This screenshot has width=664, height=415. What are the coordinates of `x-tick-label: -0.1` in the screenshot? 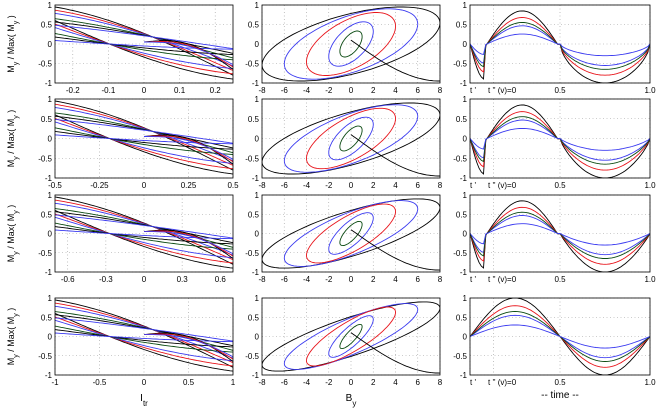 It's located at (109, 90).